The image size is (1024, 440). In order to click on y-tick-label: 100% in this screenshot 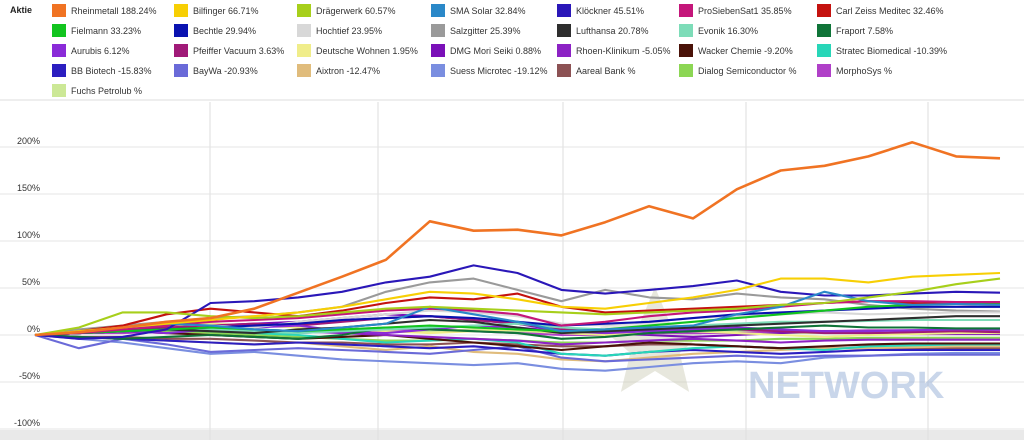, I will do `click(28, 235)`.